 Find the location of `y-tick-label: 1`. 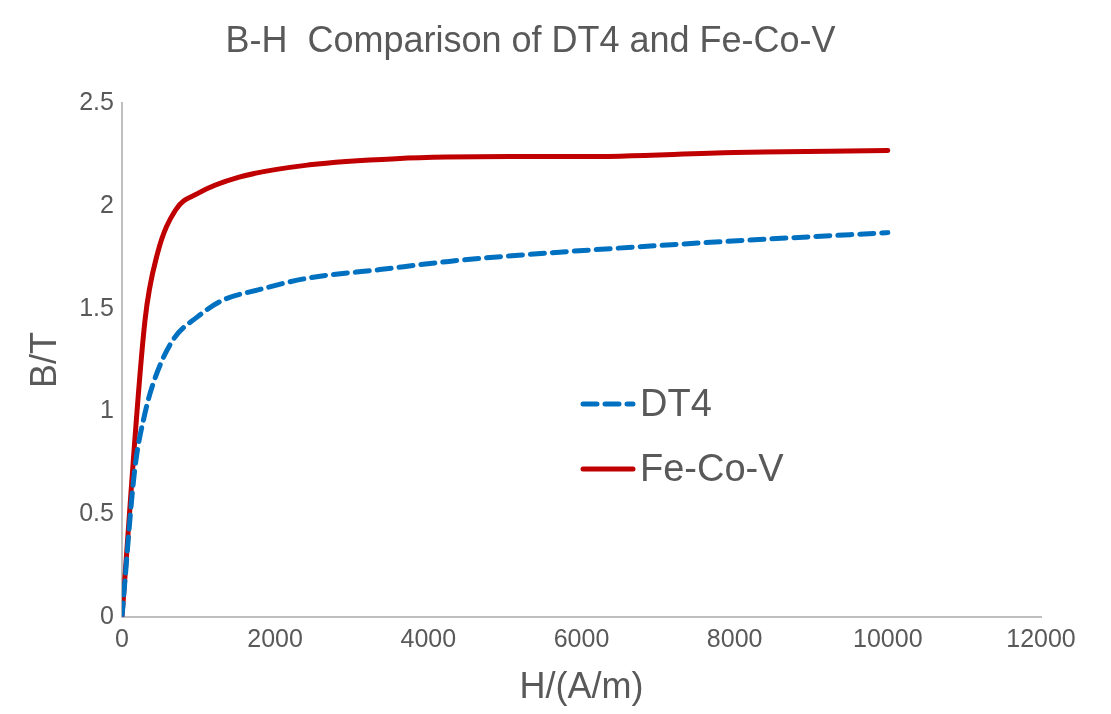

y-tick-label: 1 is located at coordinates (107, 409).